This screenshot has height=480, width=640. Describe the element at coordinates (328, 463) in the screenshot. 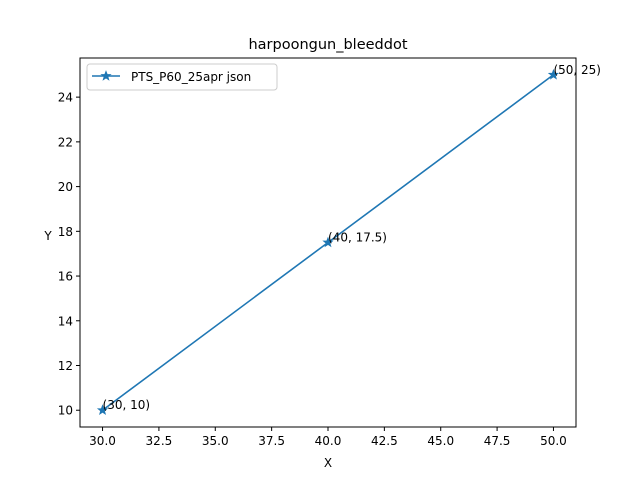

I see `x-axis-label: X` at that location.